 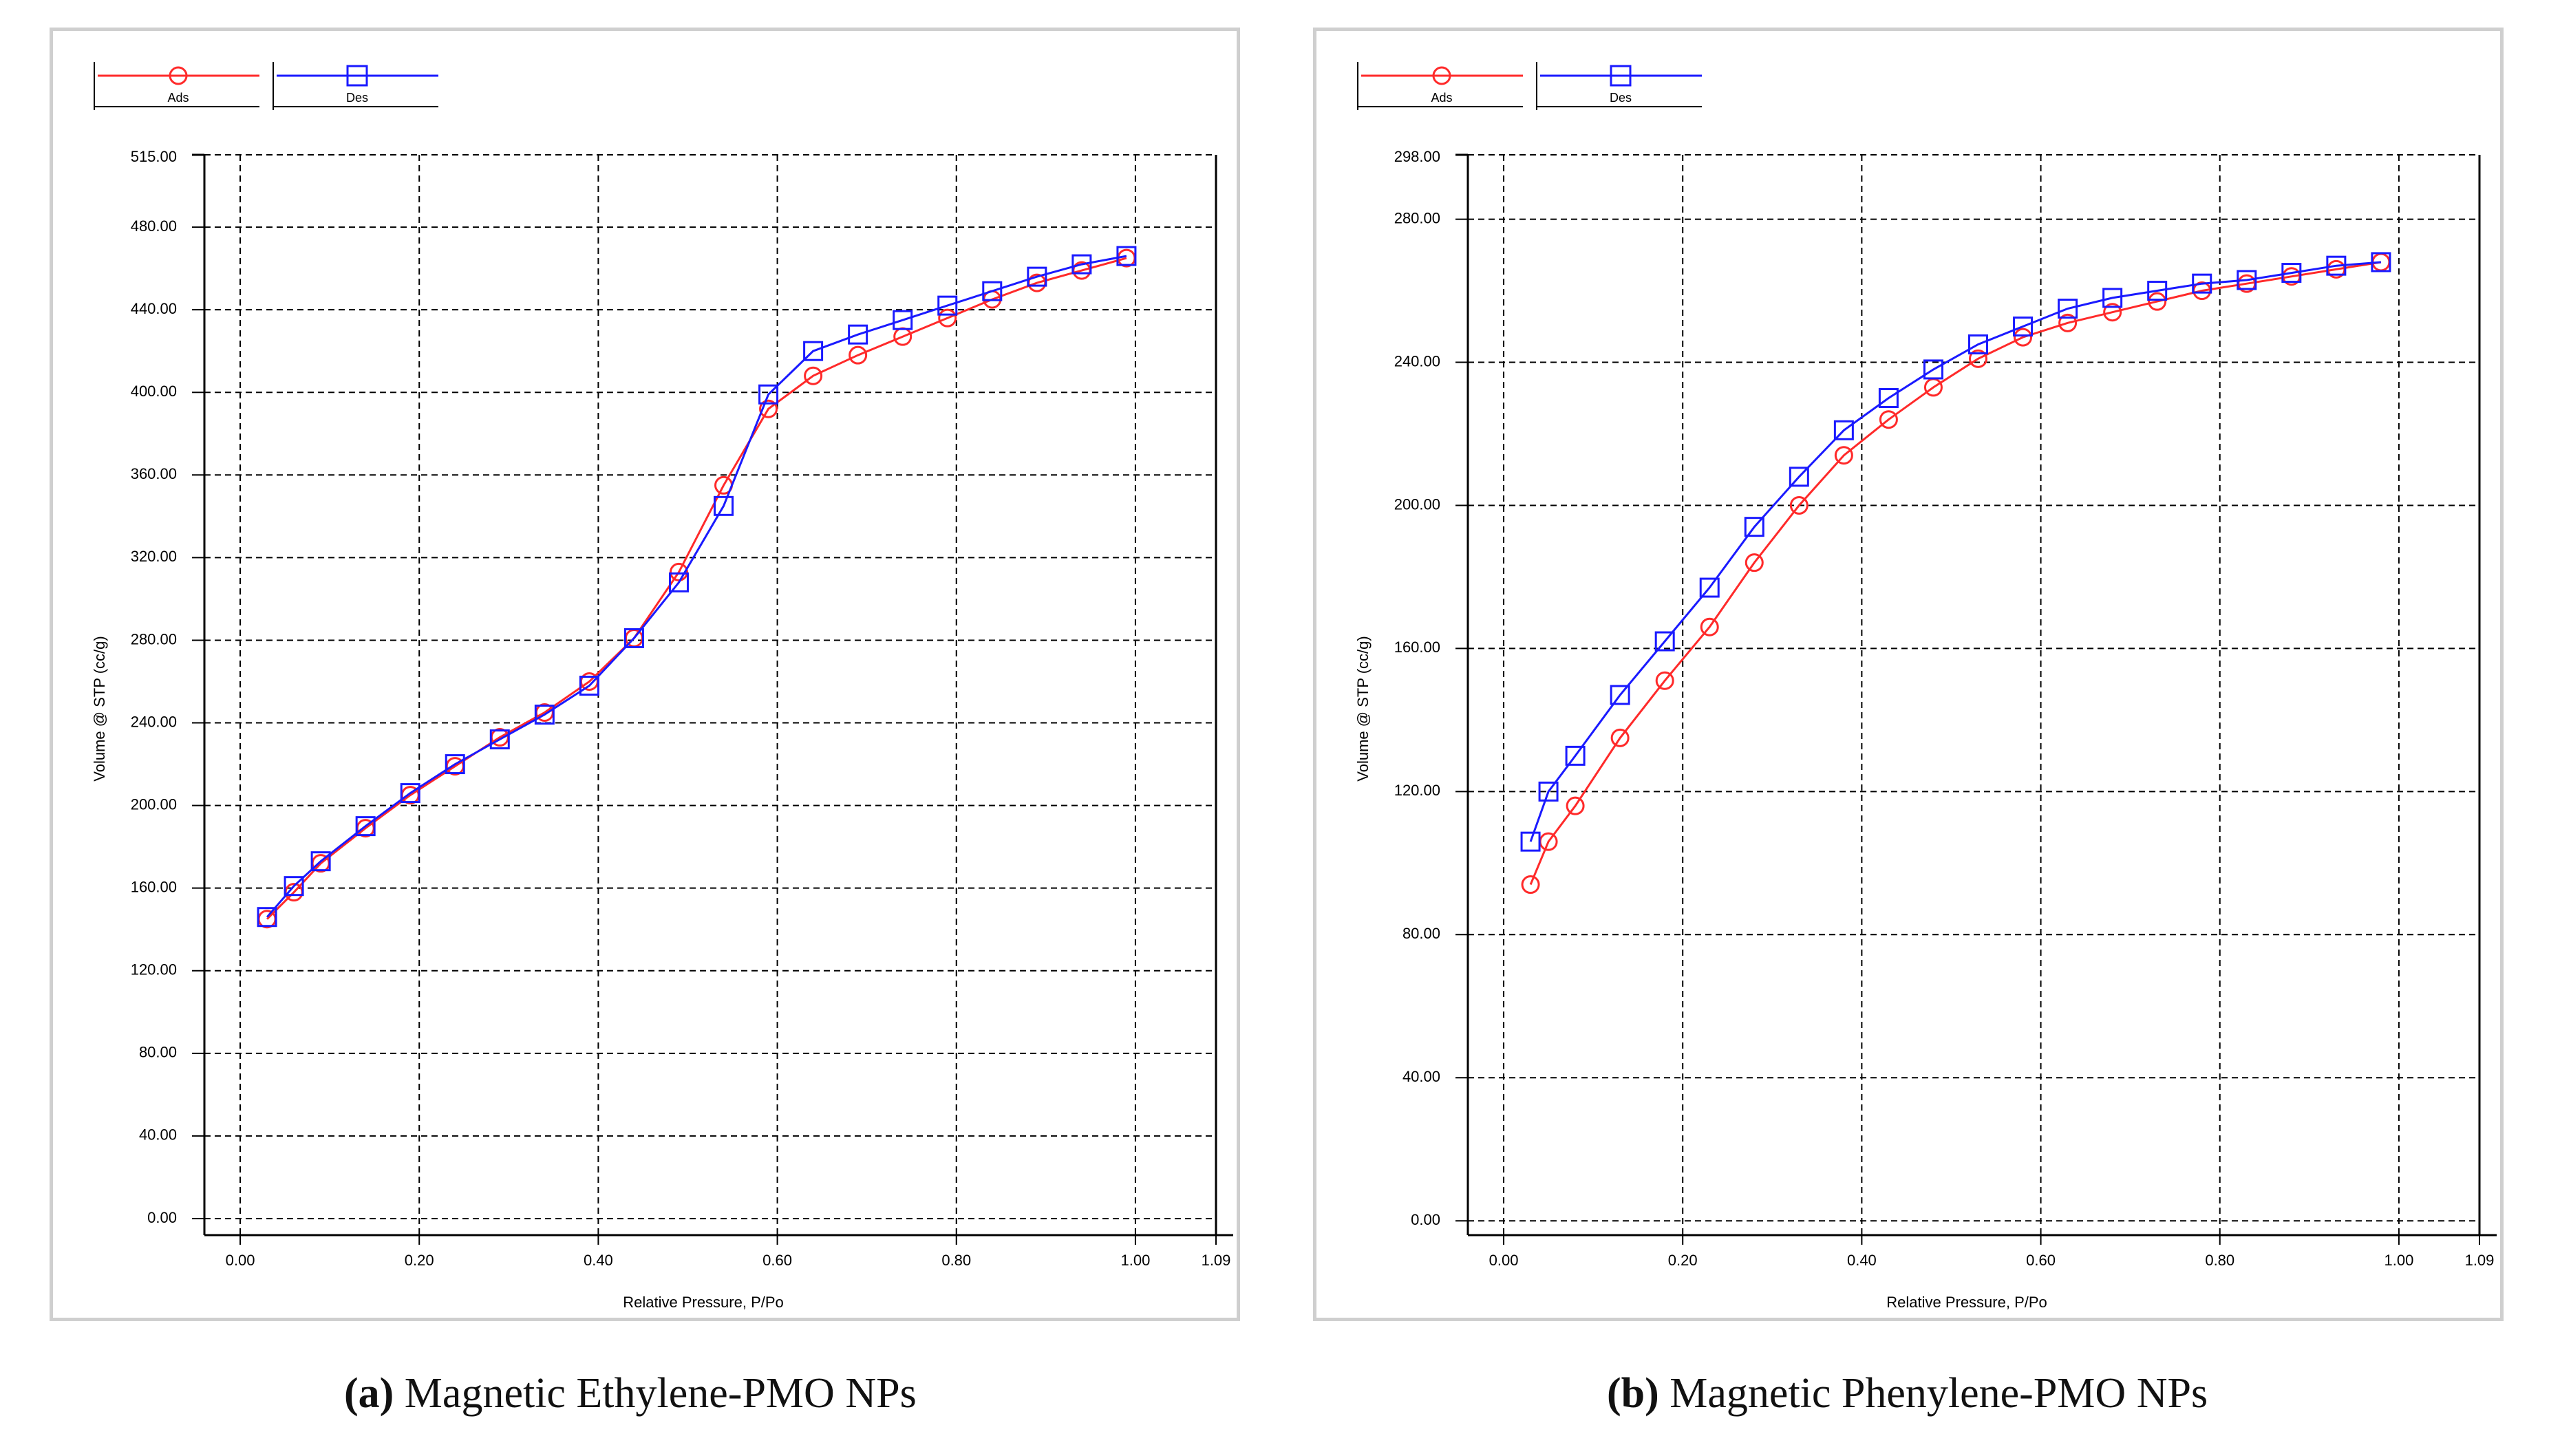 I want to click on y-tick-label: 360.00, so click(x=154, y=473).